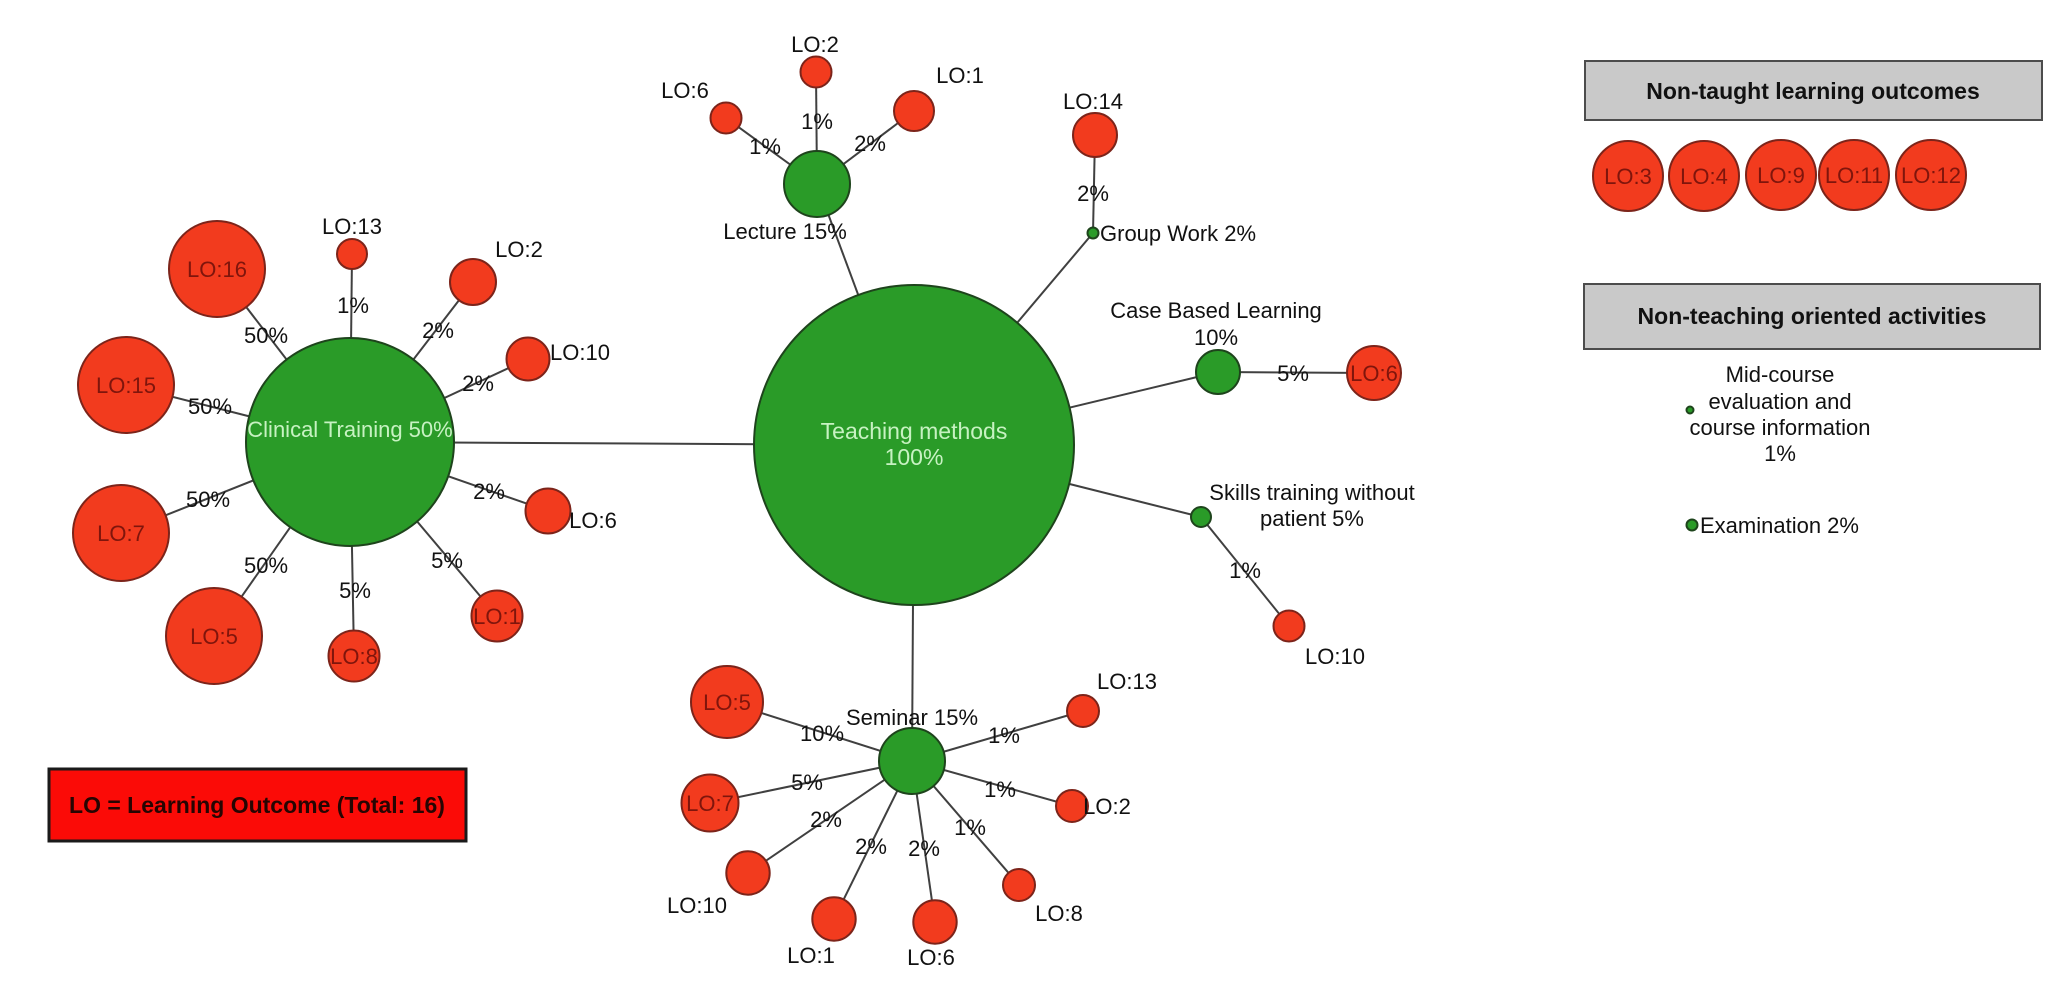 The width and height of the screenshot is (2059, 1001). I want to click on svg-text: patient 5%, so click(1312, 518).